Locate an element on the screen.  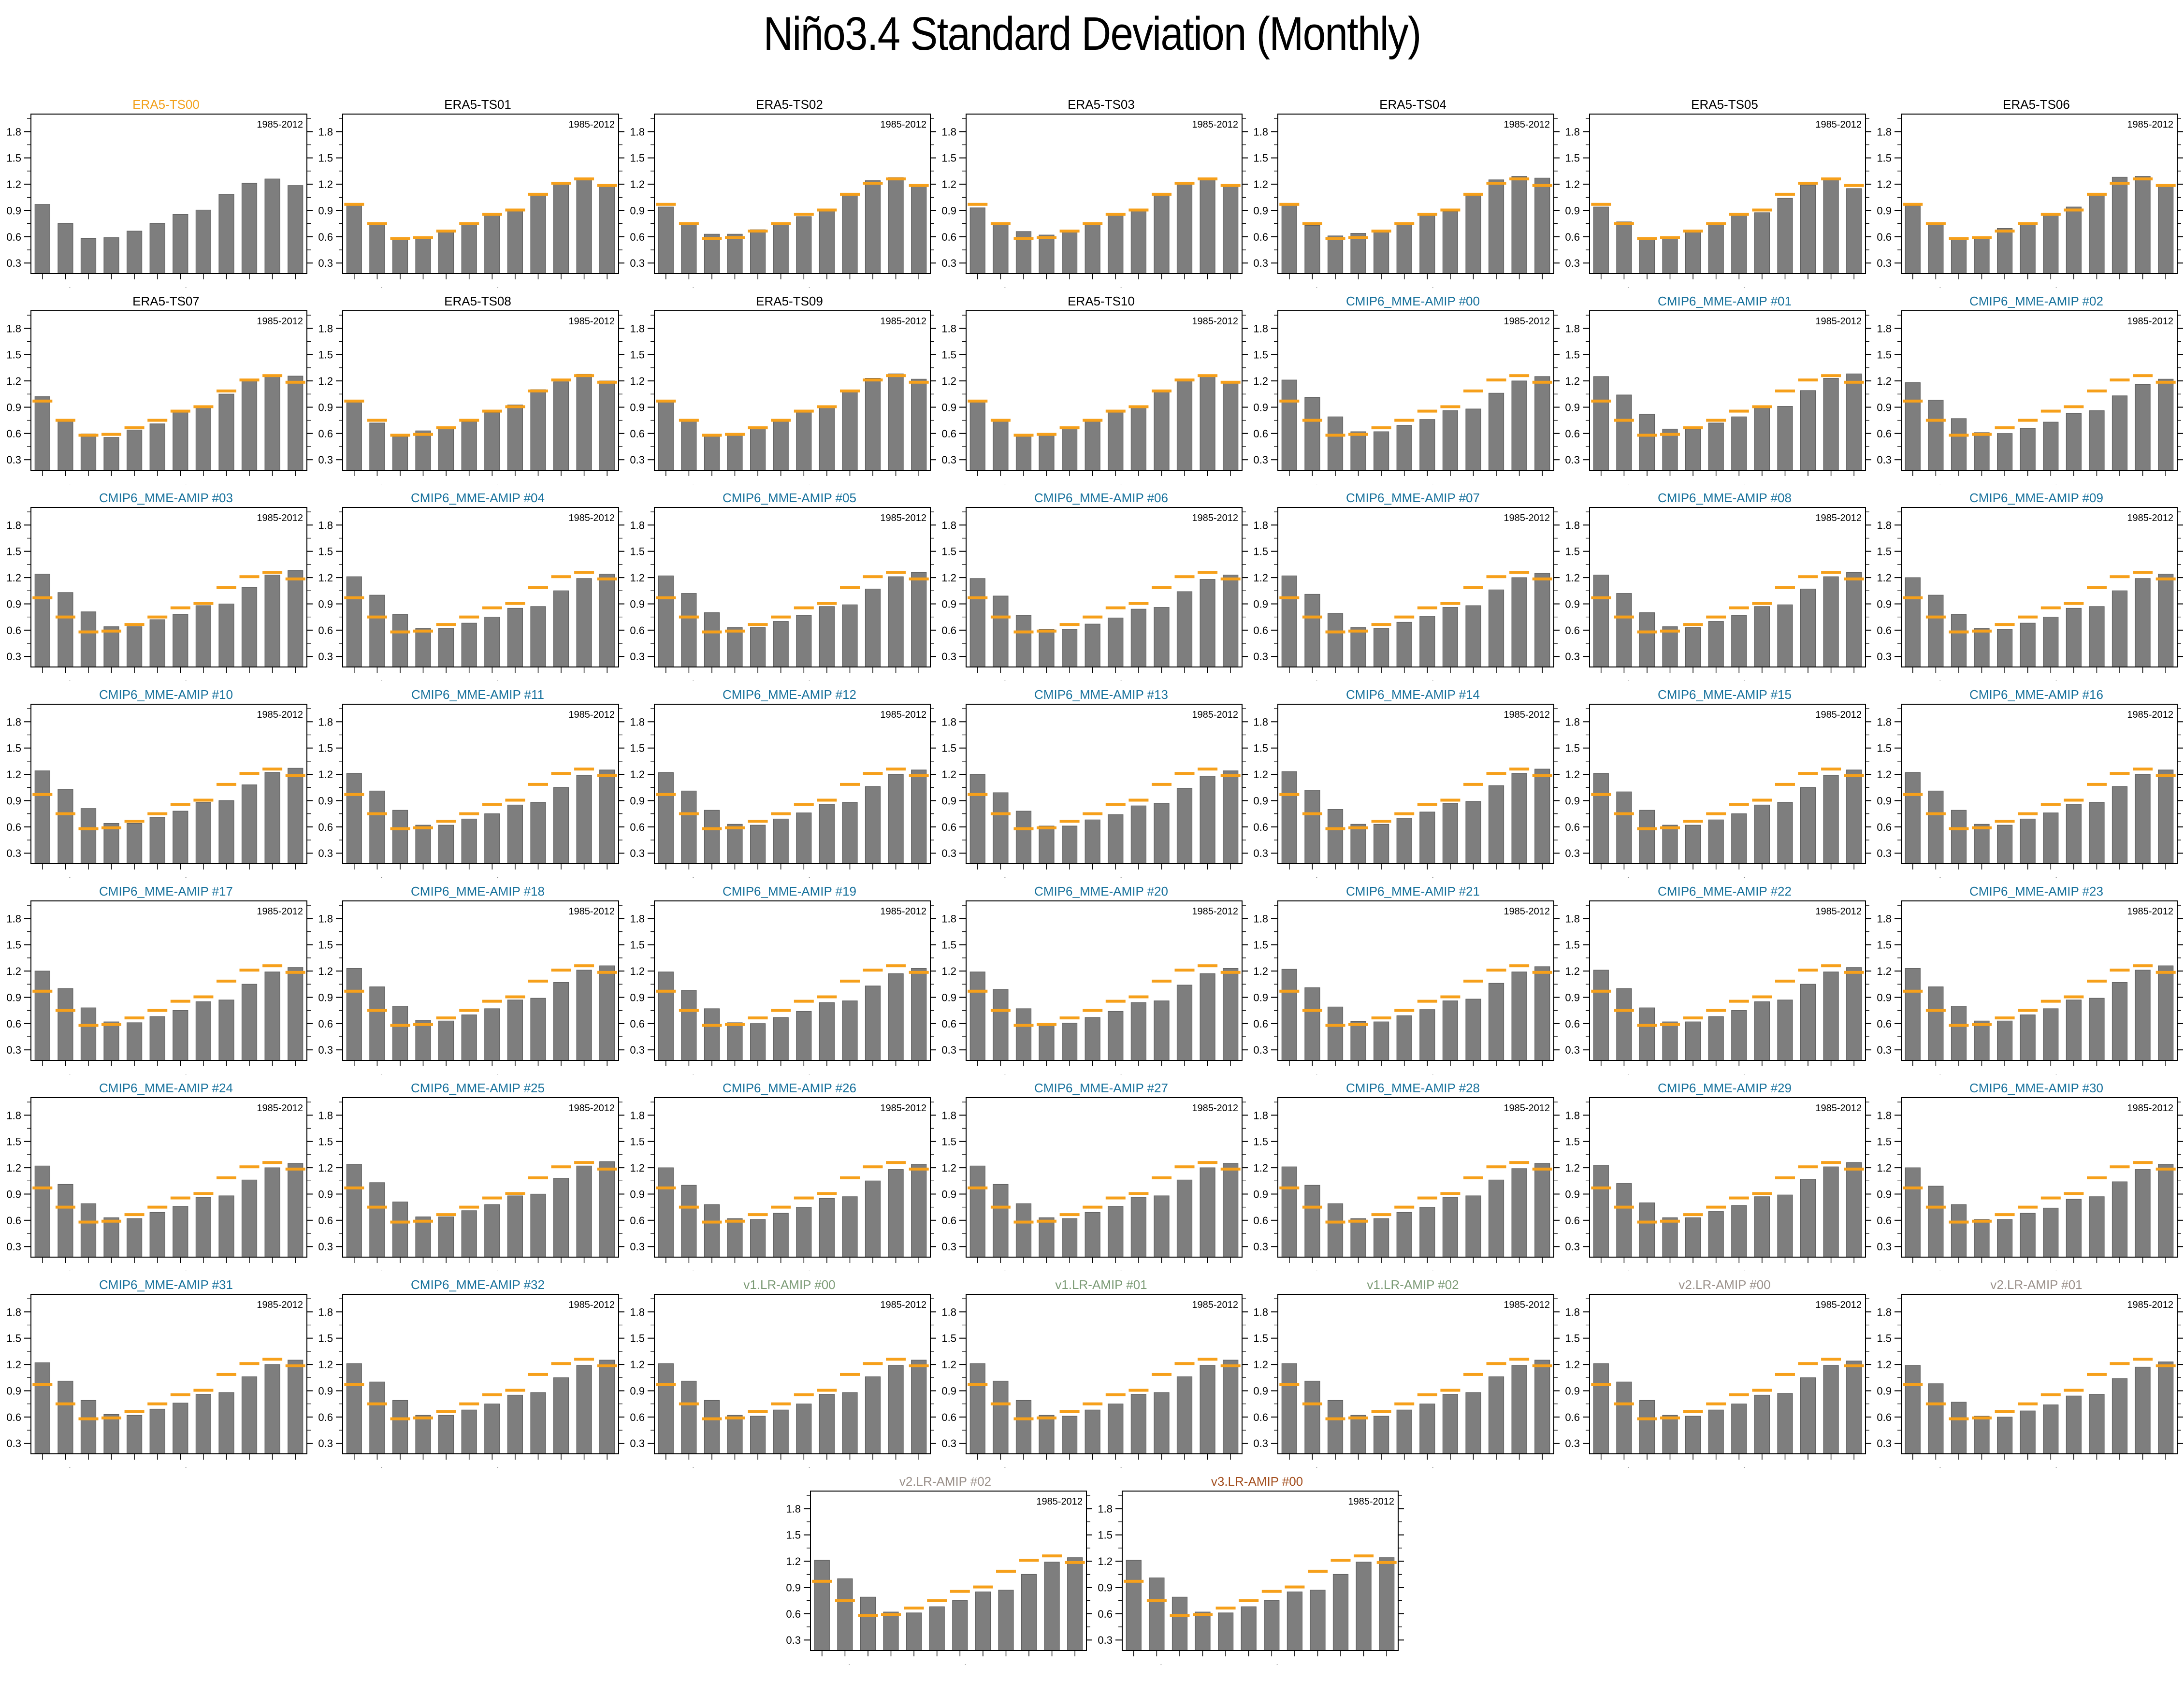
panel-title: CMIP6_MME-AMIP #13 is located at coordinates (1101, 694).